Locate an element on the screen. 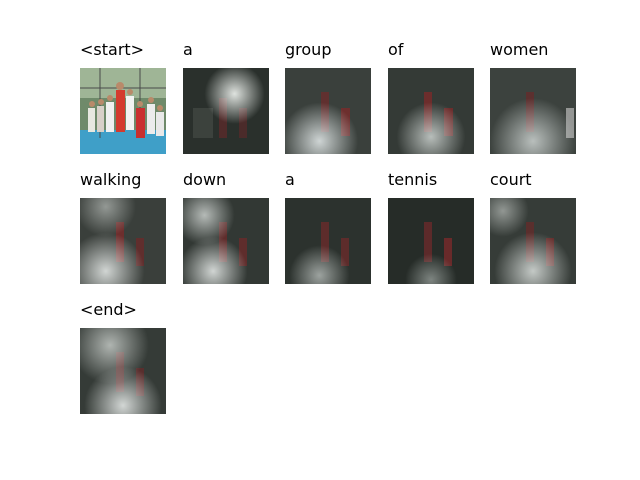 This screenshot has width=640, height=480. token-cell: <end> is located at coordinates (128, 360).